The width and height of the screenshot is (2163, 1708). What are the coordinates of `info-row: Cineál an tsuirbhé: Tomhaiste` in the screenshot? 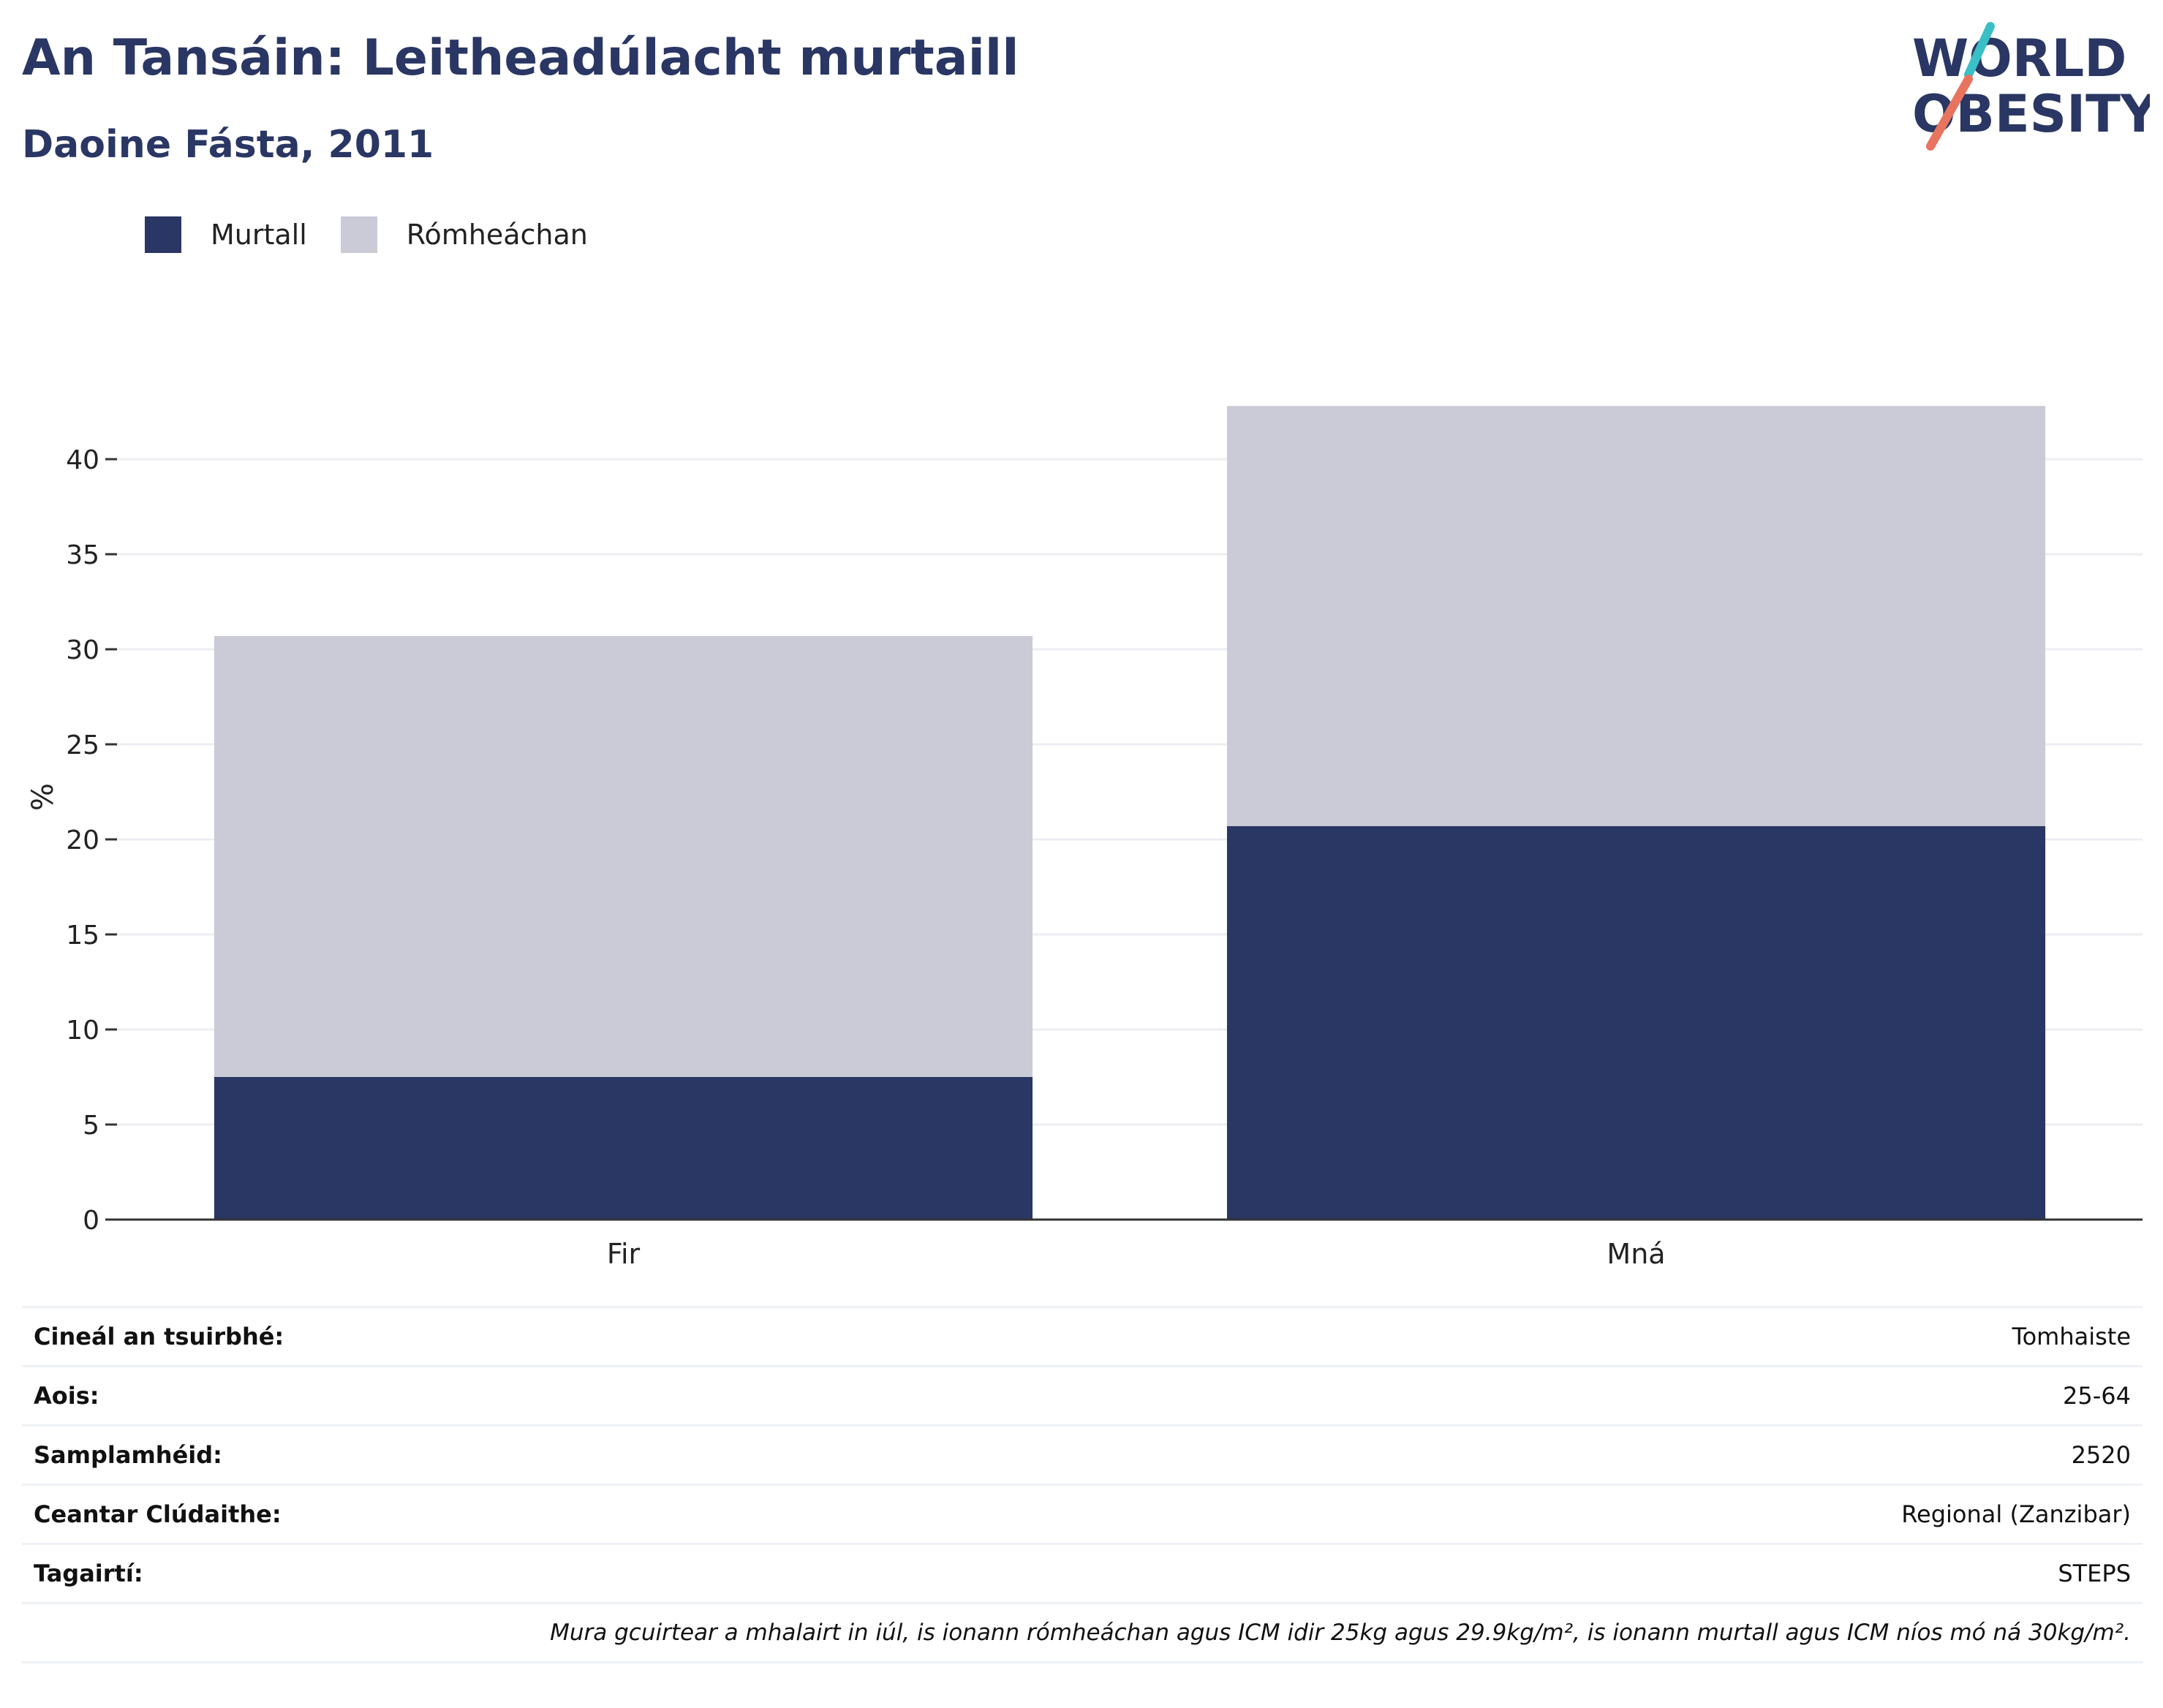 It's located at (1082, 1335).